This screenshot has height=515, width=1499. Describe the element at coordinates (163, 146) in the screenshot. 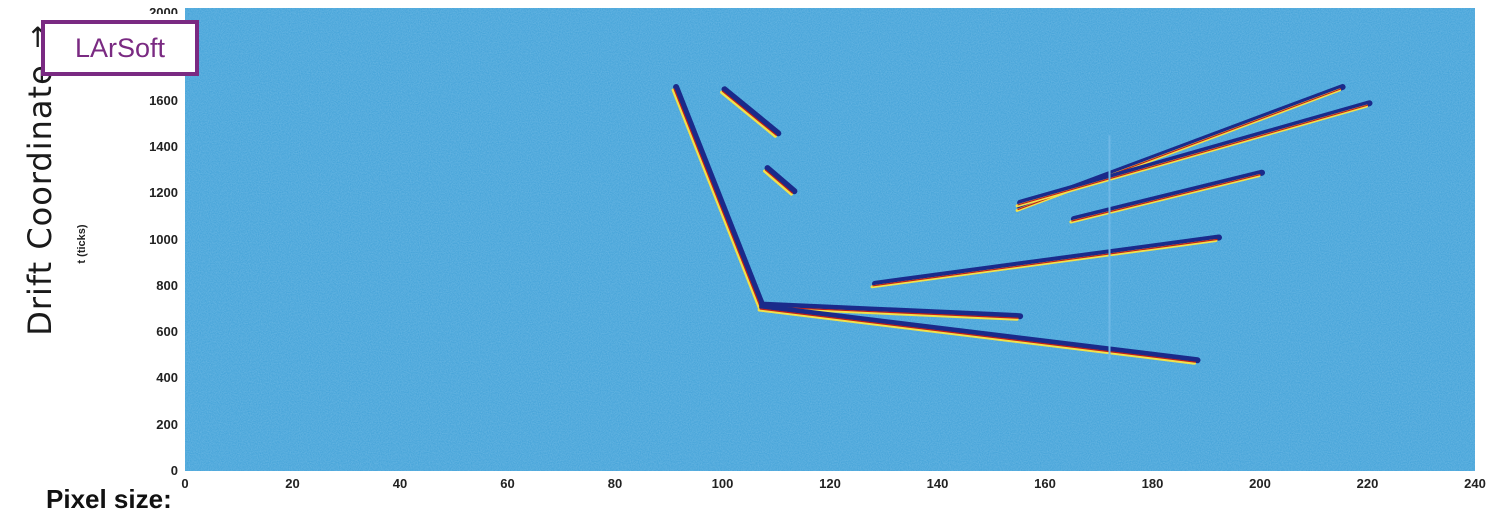

I see `y-tick-label: 1400` at that location.